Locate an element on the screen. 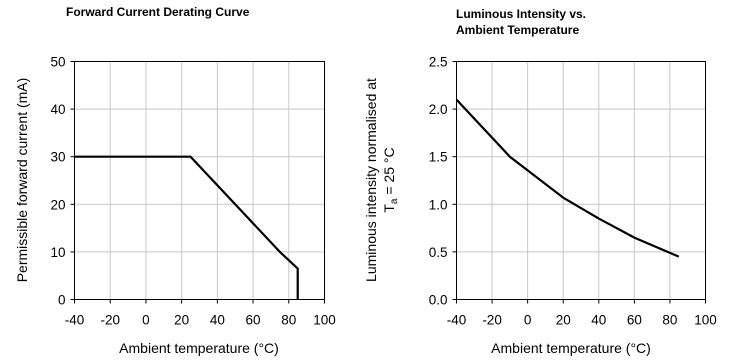 This screenshot has width=735, height=360. y-tick-label: 2.0 is located at coordinates (438, 109).